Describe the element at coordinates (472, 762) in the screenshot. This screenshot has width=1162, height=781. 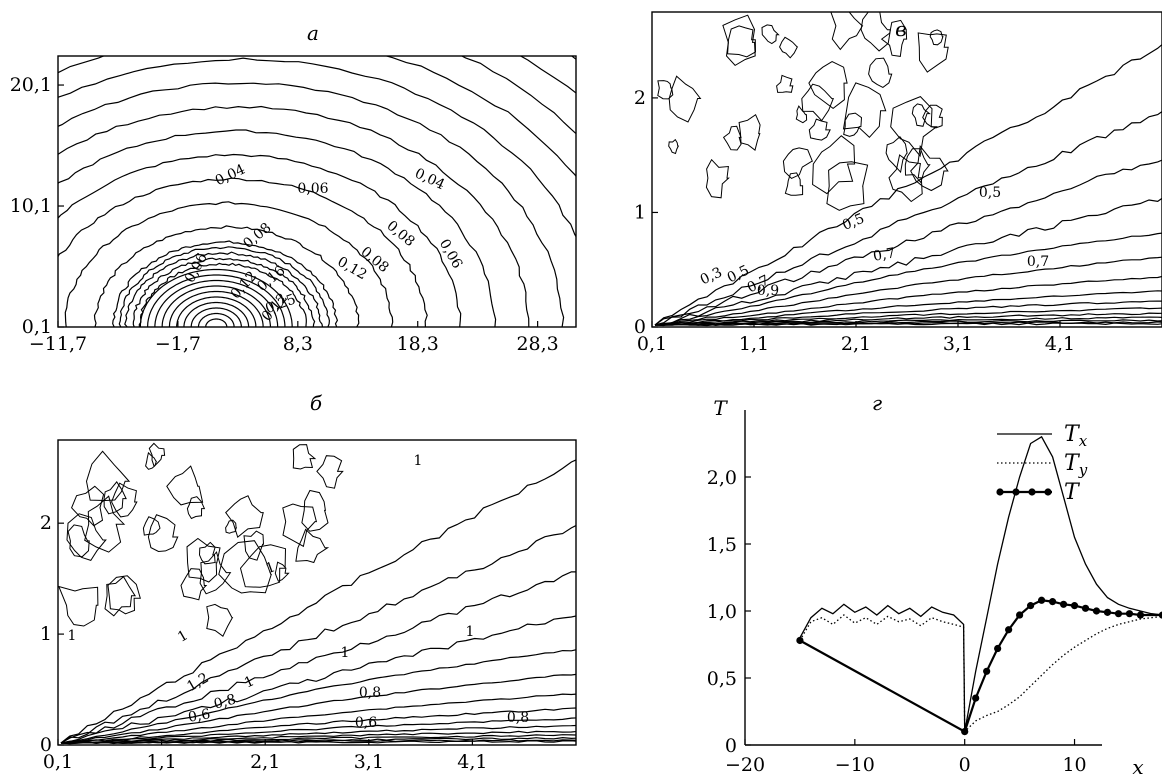
I see `x-tick-label: 4,1` at that location.